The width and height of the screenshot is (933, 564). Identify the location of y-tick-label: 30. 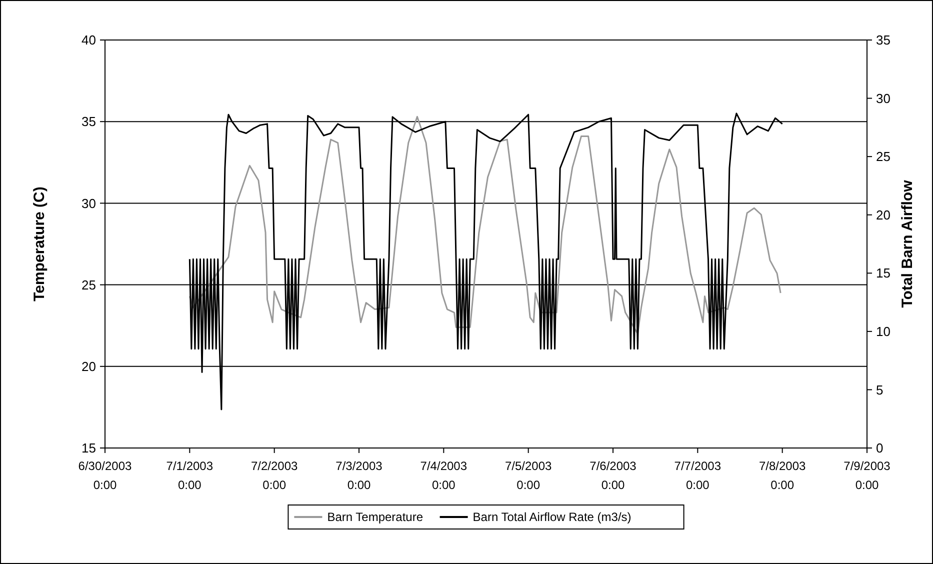
(89, 203).